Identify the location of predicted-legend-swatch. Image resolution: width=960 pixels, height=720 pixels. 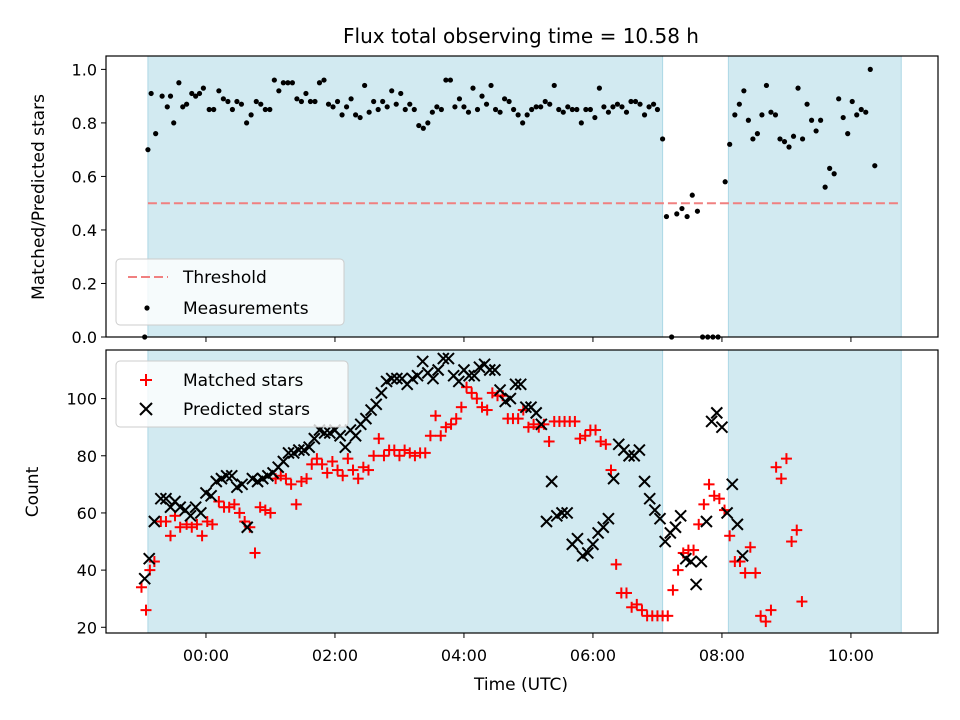
(146, 409).